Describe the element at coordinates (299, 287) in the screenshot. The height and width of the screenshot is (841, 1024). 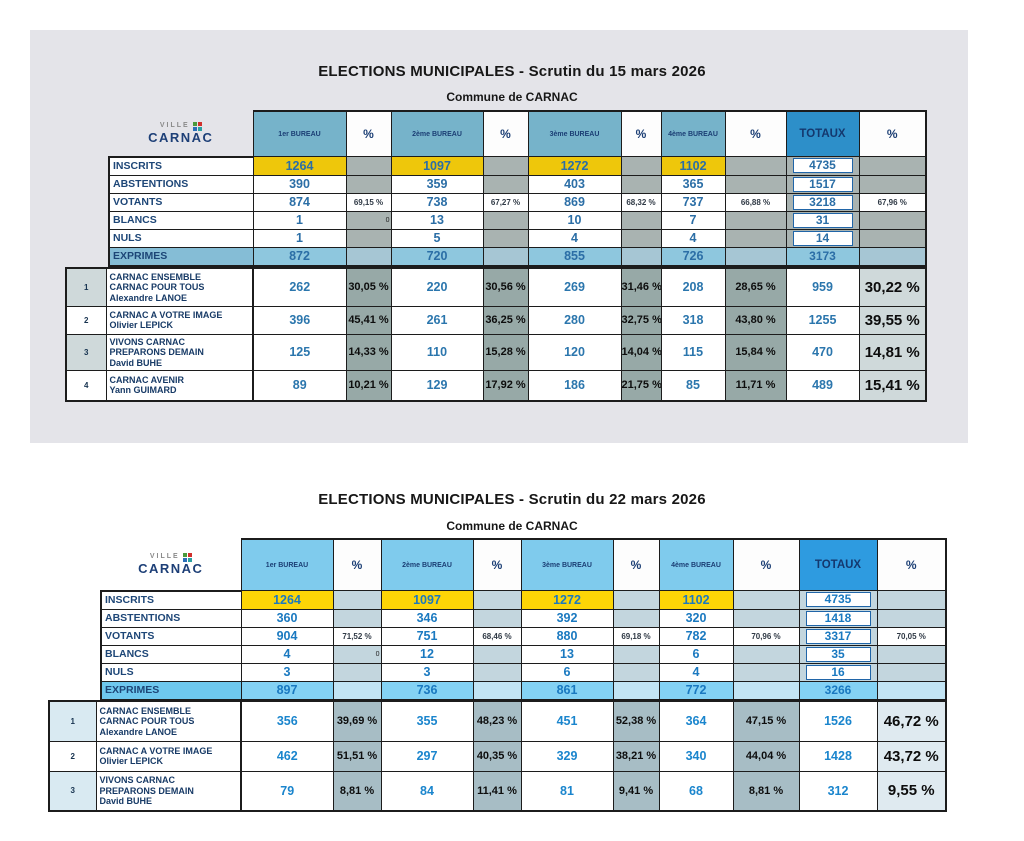
I see `cand-votes: 262` at that location.